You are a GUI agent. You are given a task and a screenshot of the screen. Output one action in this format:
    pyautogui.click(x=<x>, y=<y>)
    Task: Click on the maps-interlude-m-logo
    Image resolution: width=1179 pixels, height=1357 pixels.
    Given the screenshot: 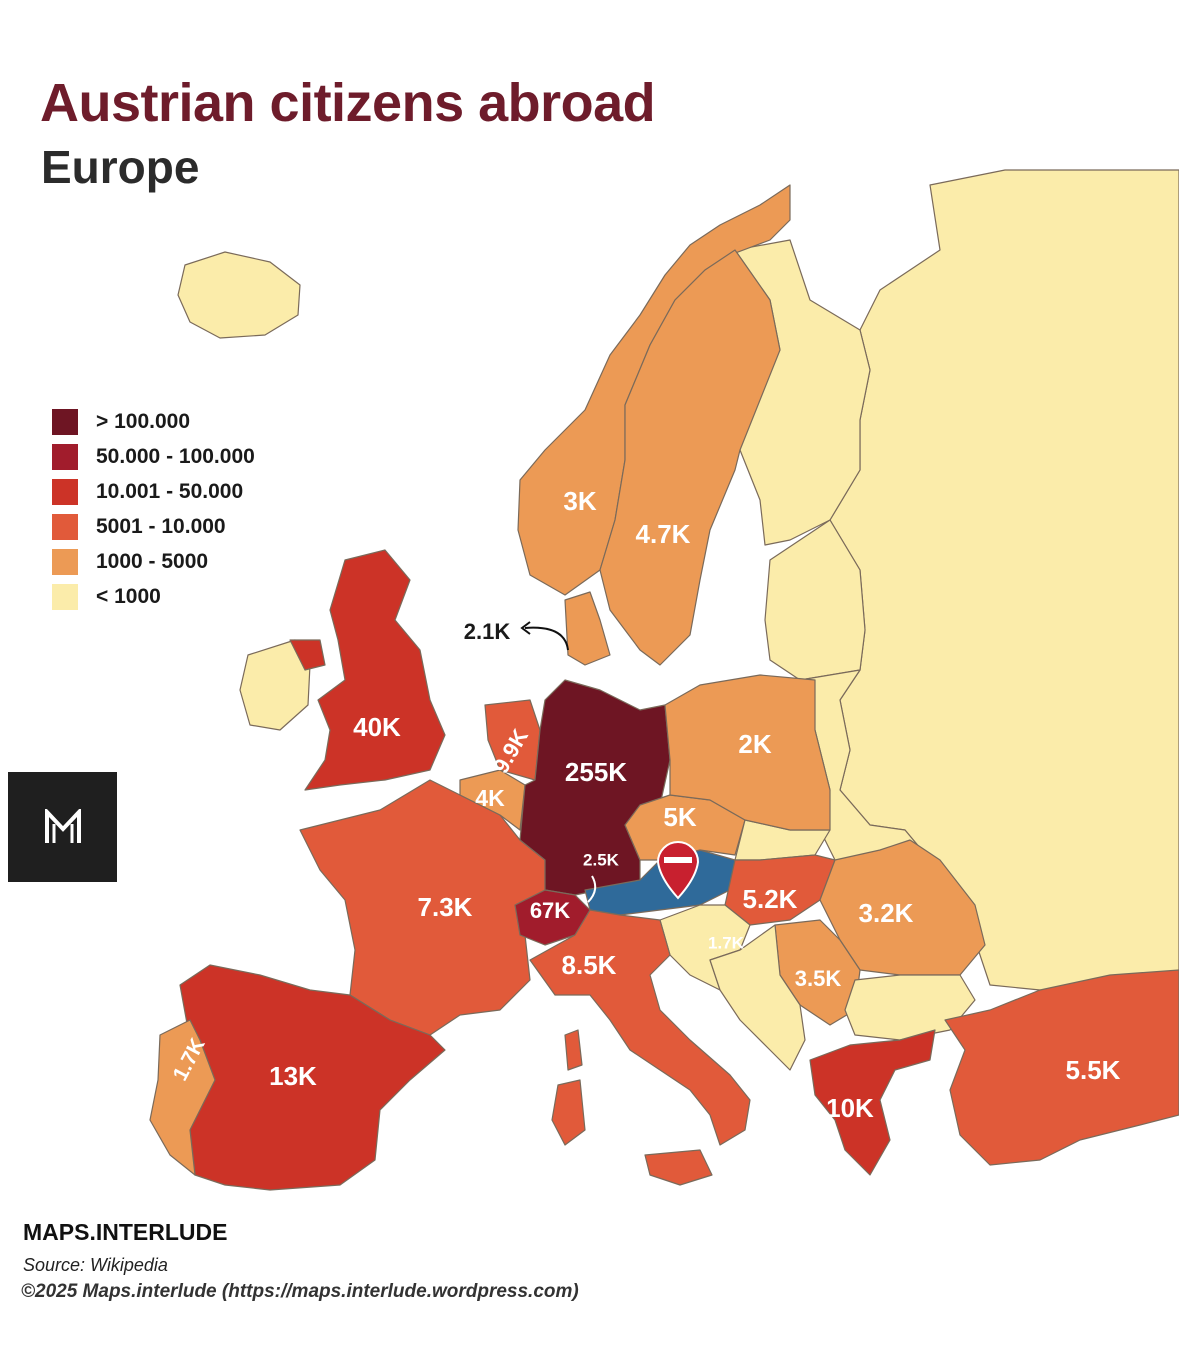 What is the action you would take?
    pyautogui.click(x=62, y=827)
    